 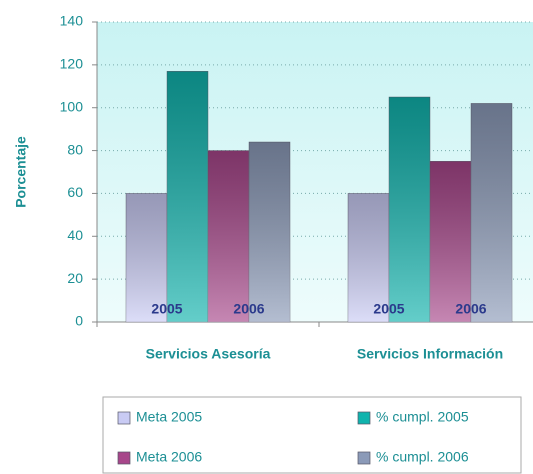 What do you see at coordinates (75, 235) in the screenshot?
I see `y-tick-label: 40` at bounding box center [75, 235].